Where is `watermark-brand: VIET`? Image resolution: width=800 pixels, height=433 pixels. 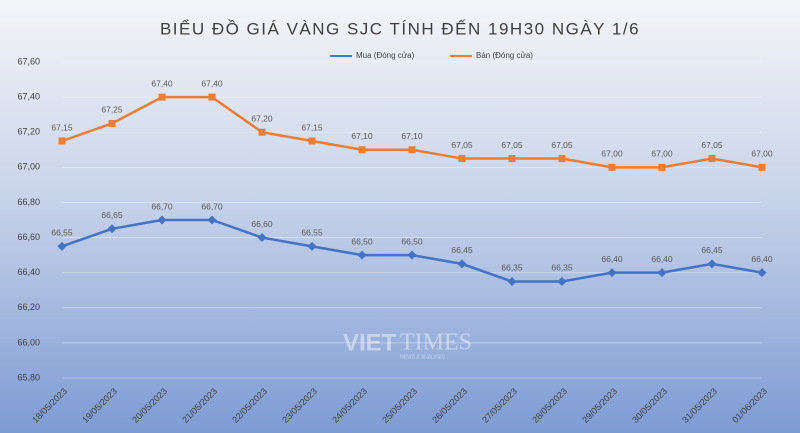 watermark-brand: VIET is located at coordinates (370, 342).